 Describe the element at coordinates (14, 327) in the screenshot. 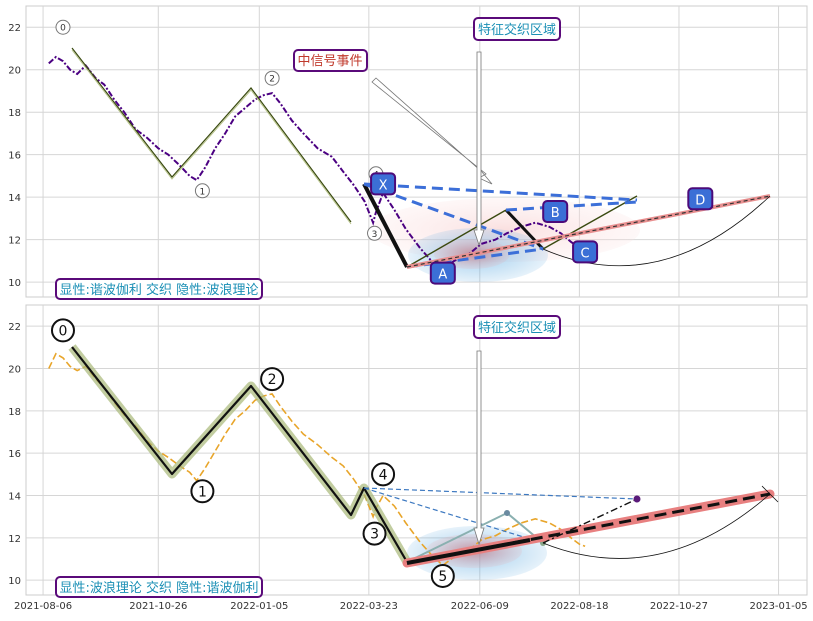

I see `bottom-y-tick-label: 22` at that location.